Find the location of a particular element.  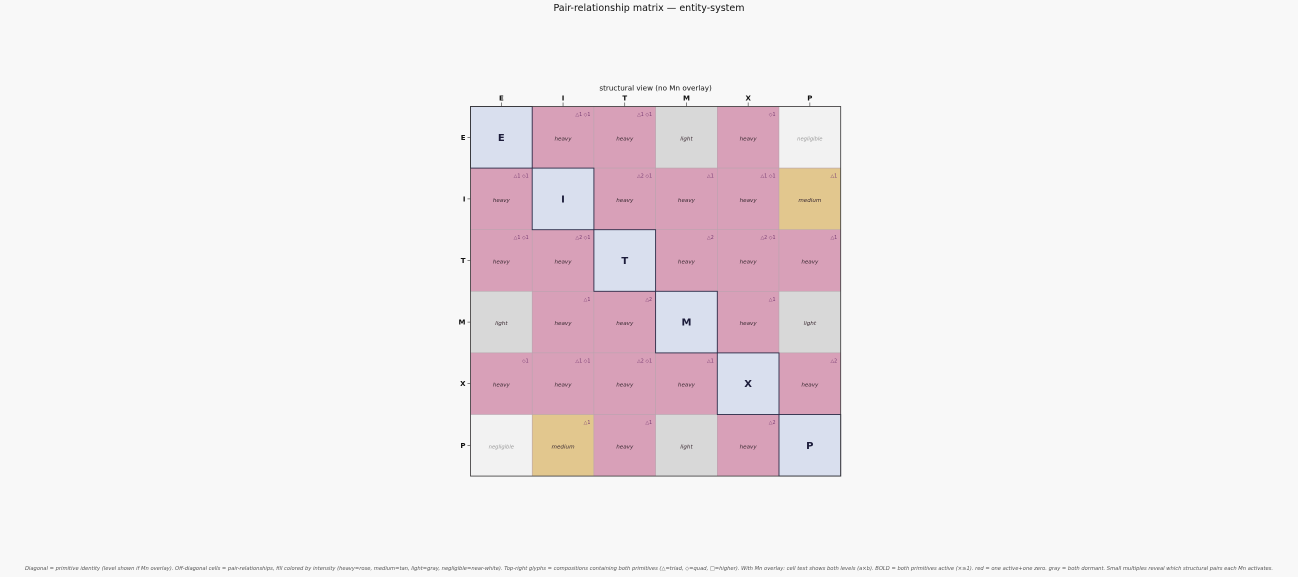

column-header: P is located at coordinates (809, 99).